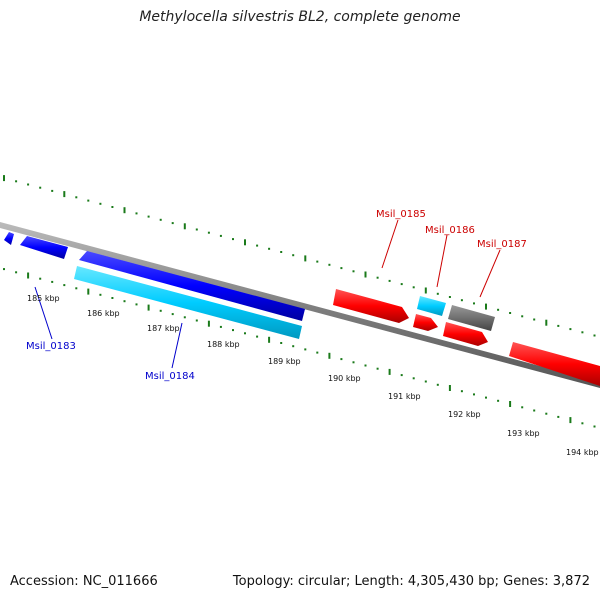 Image resolution: width=600 pixels, height=600 pixels. I want to click on gene-label-msil-0187: Msil_0187, so click(502, 244).